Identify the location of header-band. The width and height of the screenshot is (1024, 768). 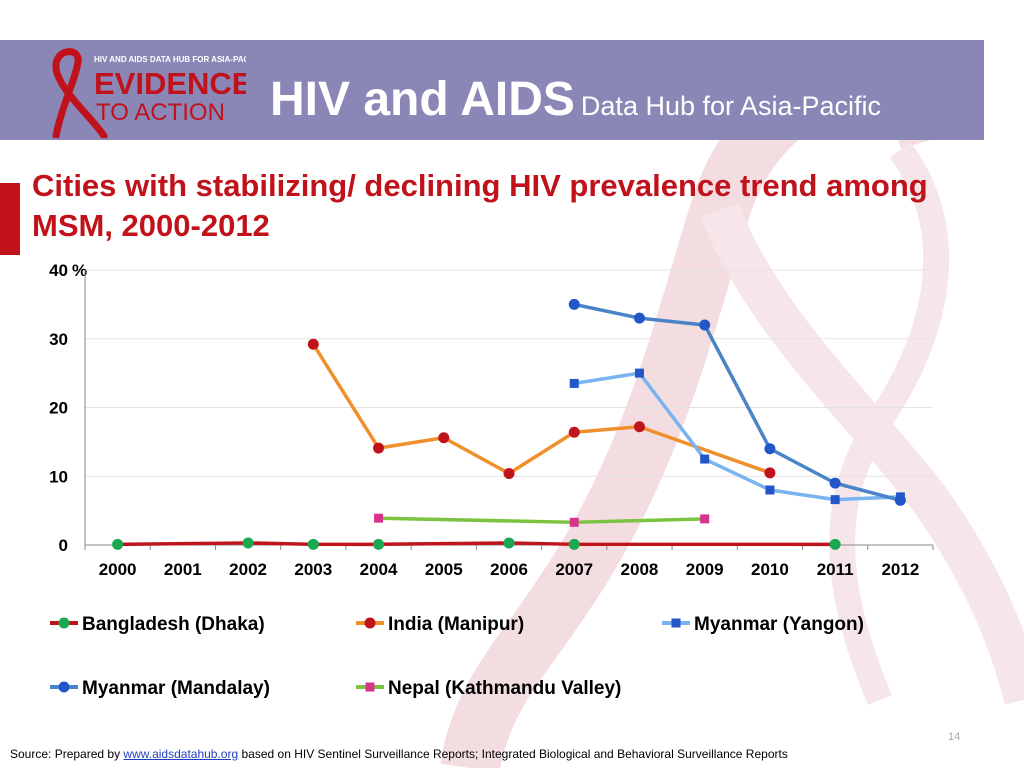
(492, 90).